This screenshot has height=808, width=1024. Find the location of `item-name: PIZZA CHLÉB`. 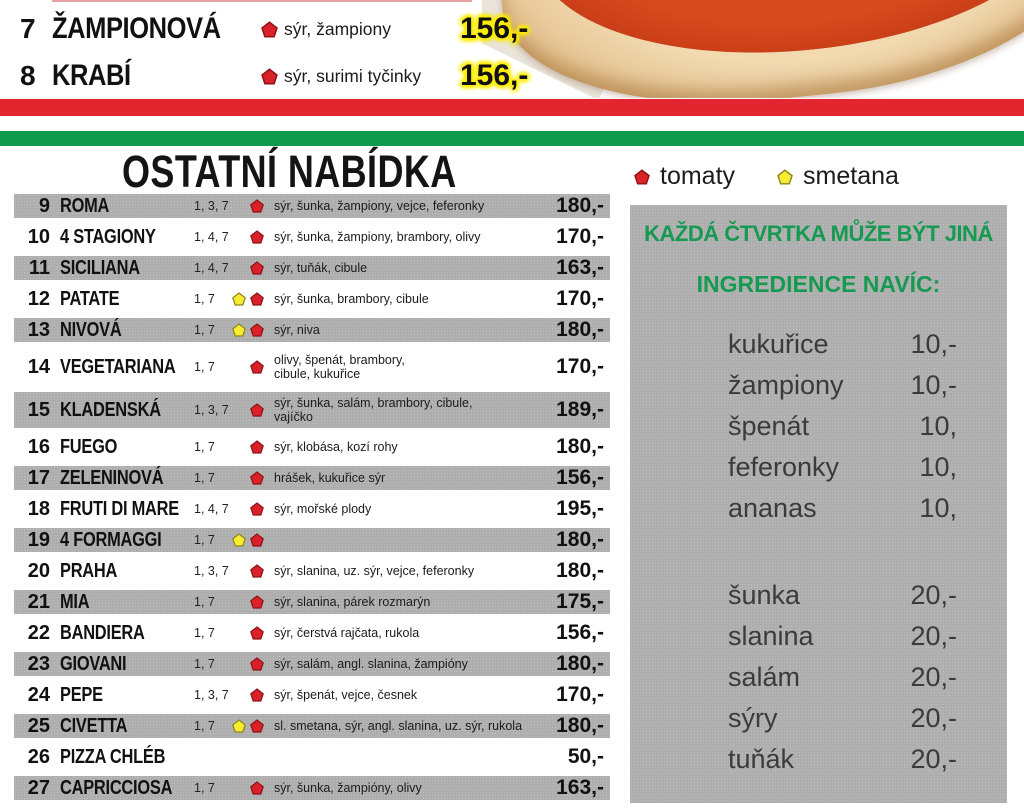

item-name: PIZZA CHLÉB is located at coordinates (113, 756).